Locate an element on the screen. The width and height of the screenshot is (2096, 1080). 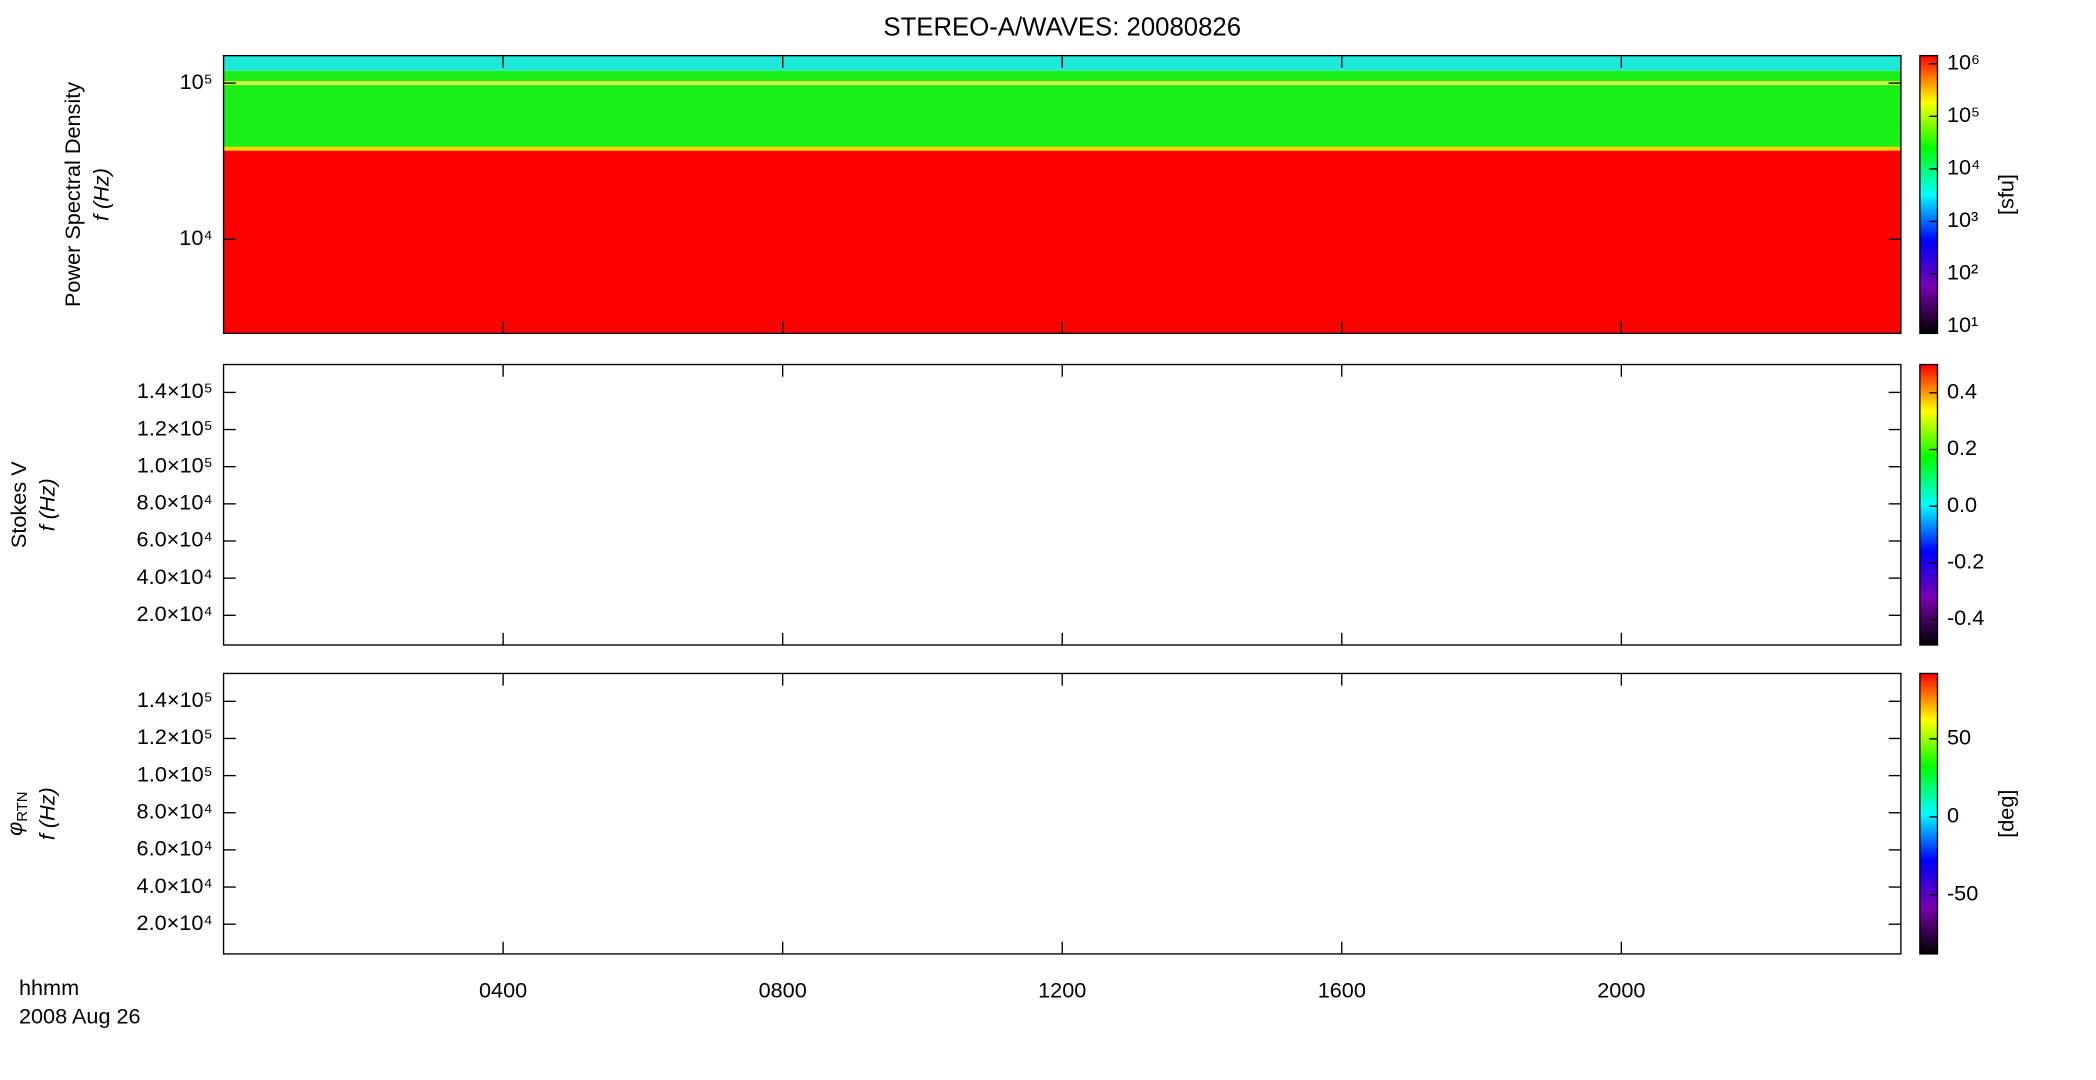
colorbar-tick-label: 10¹ is located at coordinates (1962, 324).